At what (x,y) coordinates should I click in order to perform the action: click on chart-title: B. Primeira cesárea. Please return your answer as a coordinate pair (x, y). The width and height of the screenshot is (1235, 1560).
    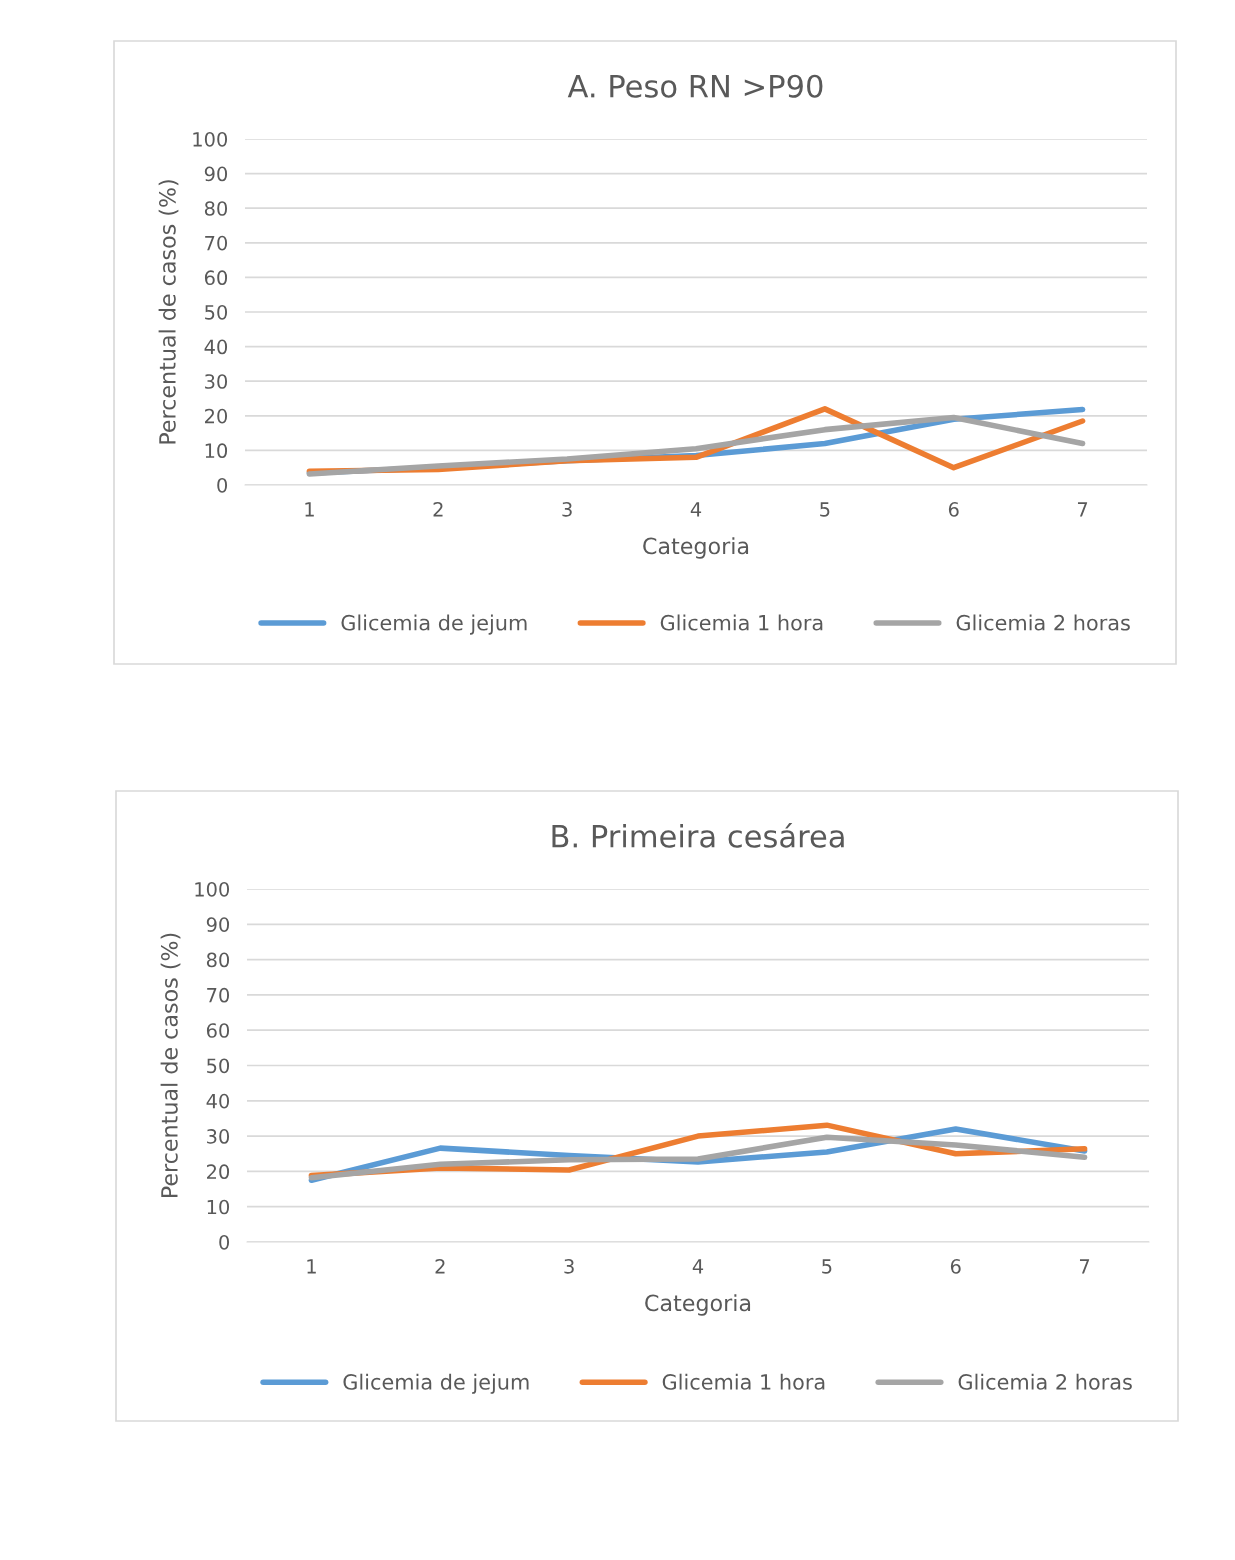
    Looking at the image, I should click on (698, 835).